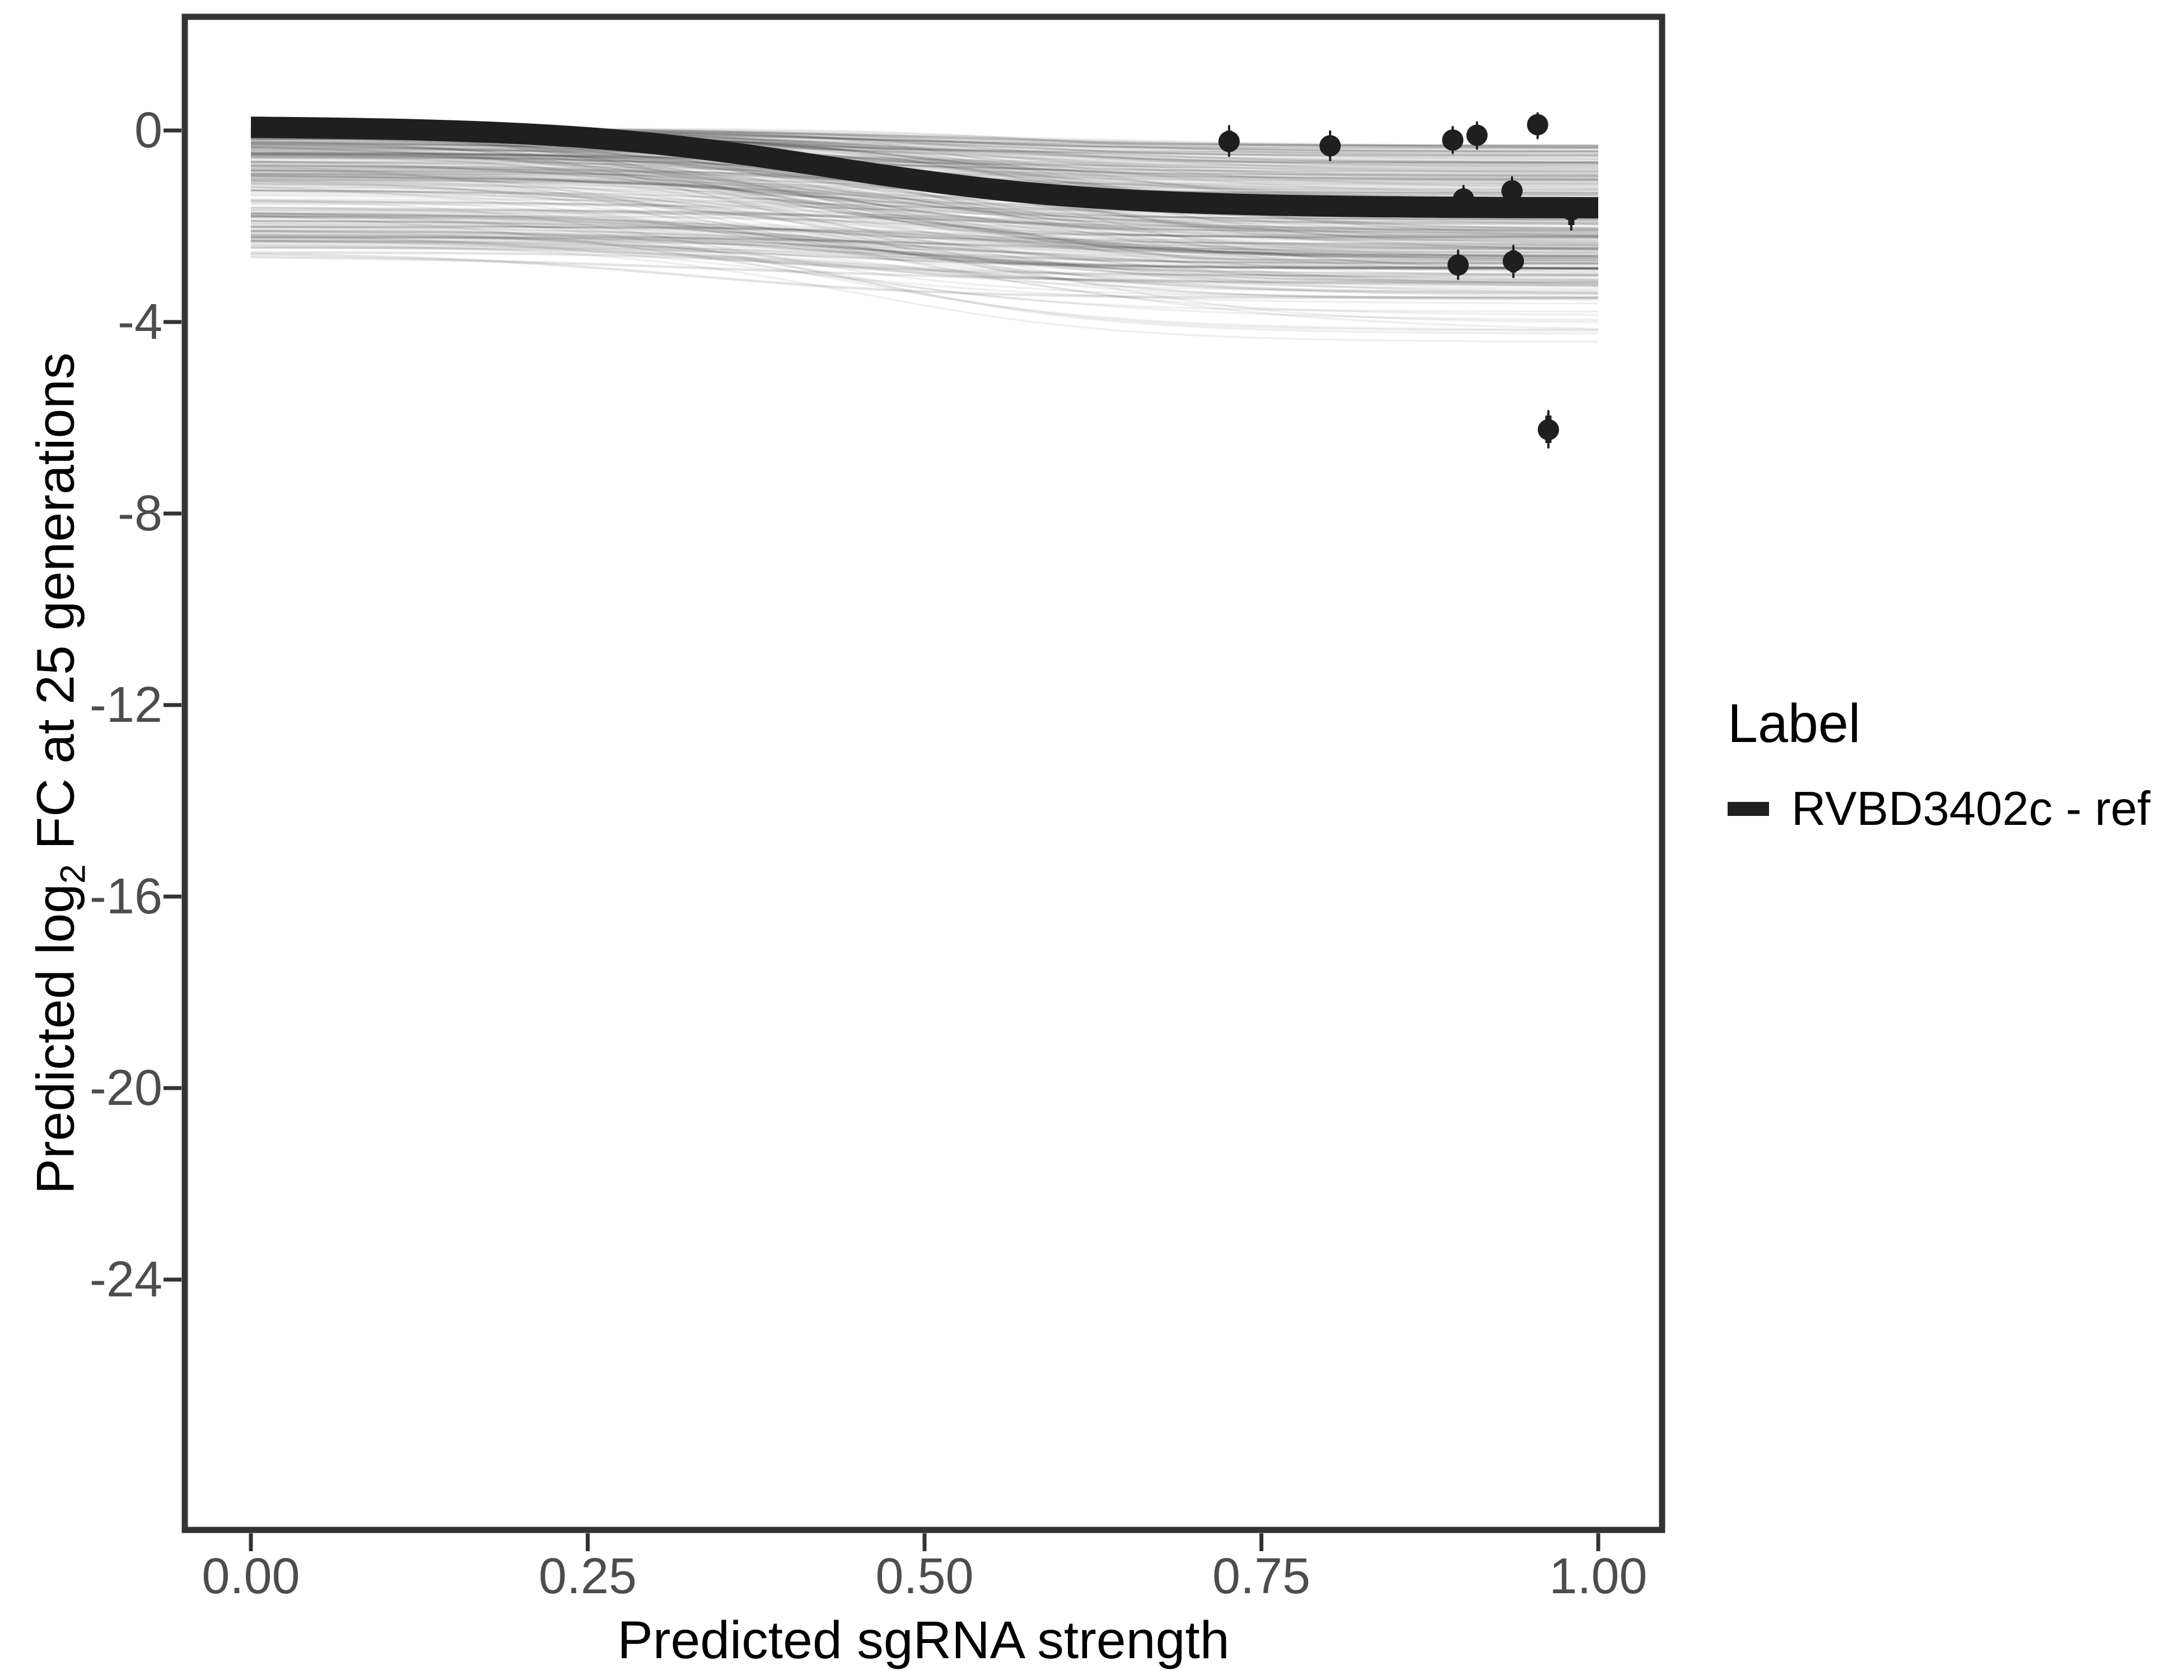  What do you see at coordinates (126, 1280) in the screenshot?
I see `y-tick-label: -24` at bounding box center [126, 1280].